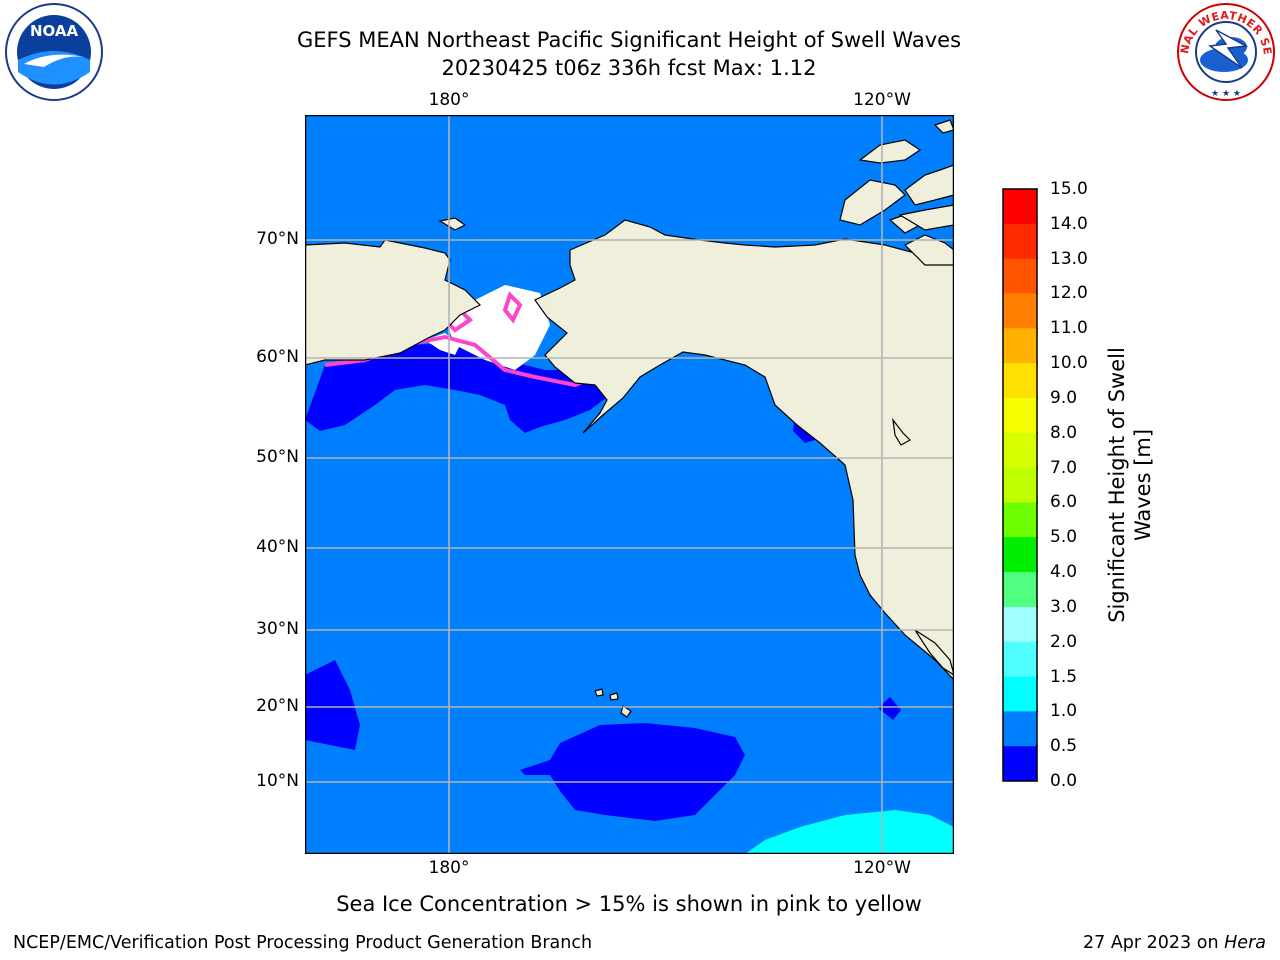 Image resolution: width=1280 pixels, height=960 pixels. Describe the element at coordinates (277, 629) in the screenshot. I see `lat-tick: 30°N` at that location.